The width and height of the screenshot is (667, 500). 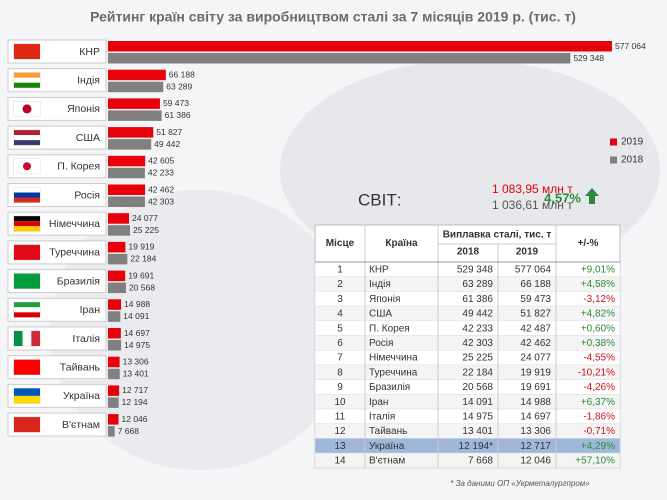 What do you see at coordinates (598, 284) in the screenshot?
I see `table-cell: +4,58%` at bounding box center [598, 284].